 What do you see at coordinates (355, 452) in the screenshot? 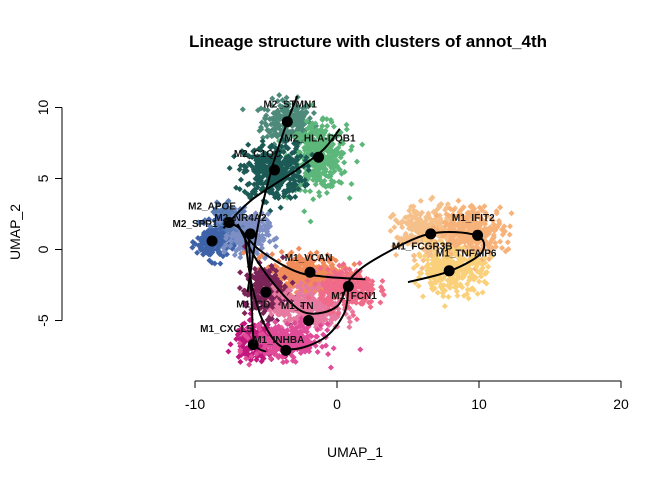
I see `x-axis-label: UMAP_1` at bounding box center [355, 452].